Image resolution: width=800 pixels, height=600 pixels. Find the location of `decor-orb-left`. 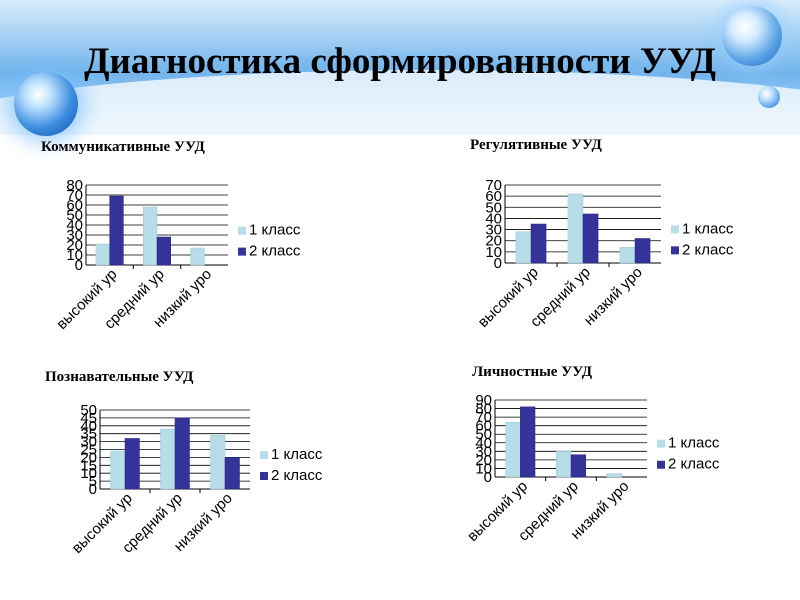

decor-orb-left is located at coordinates (46, 104).